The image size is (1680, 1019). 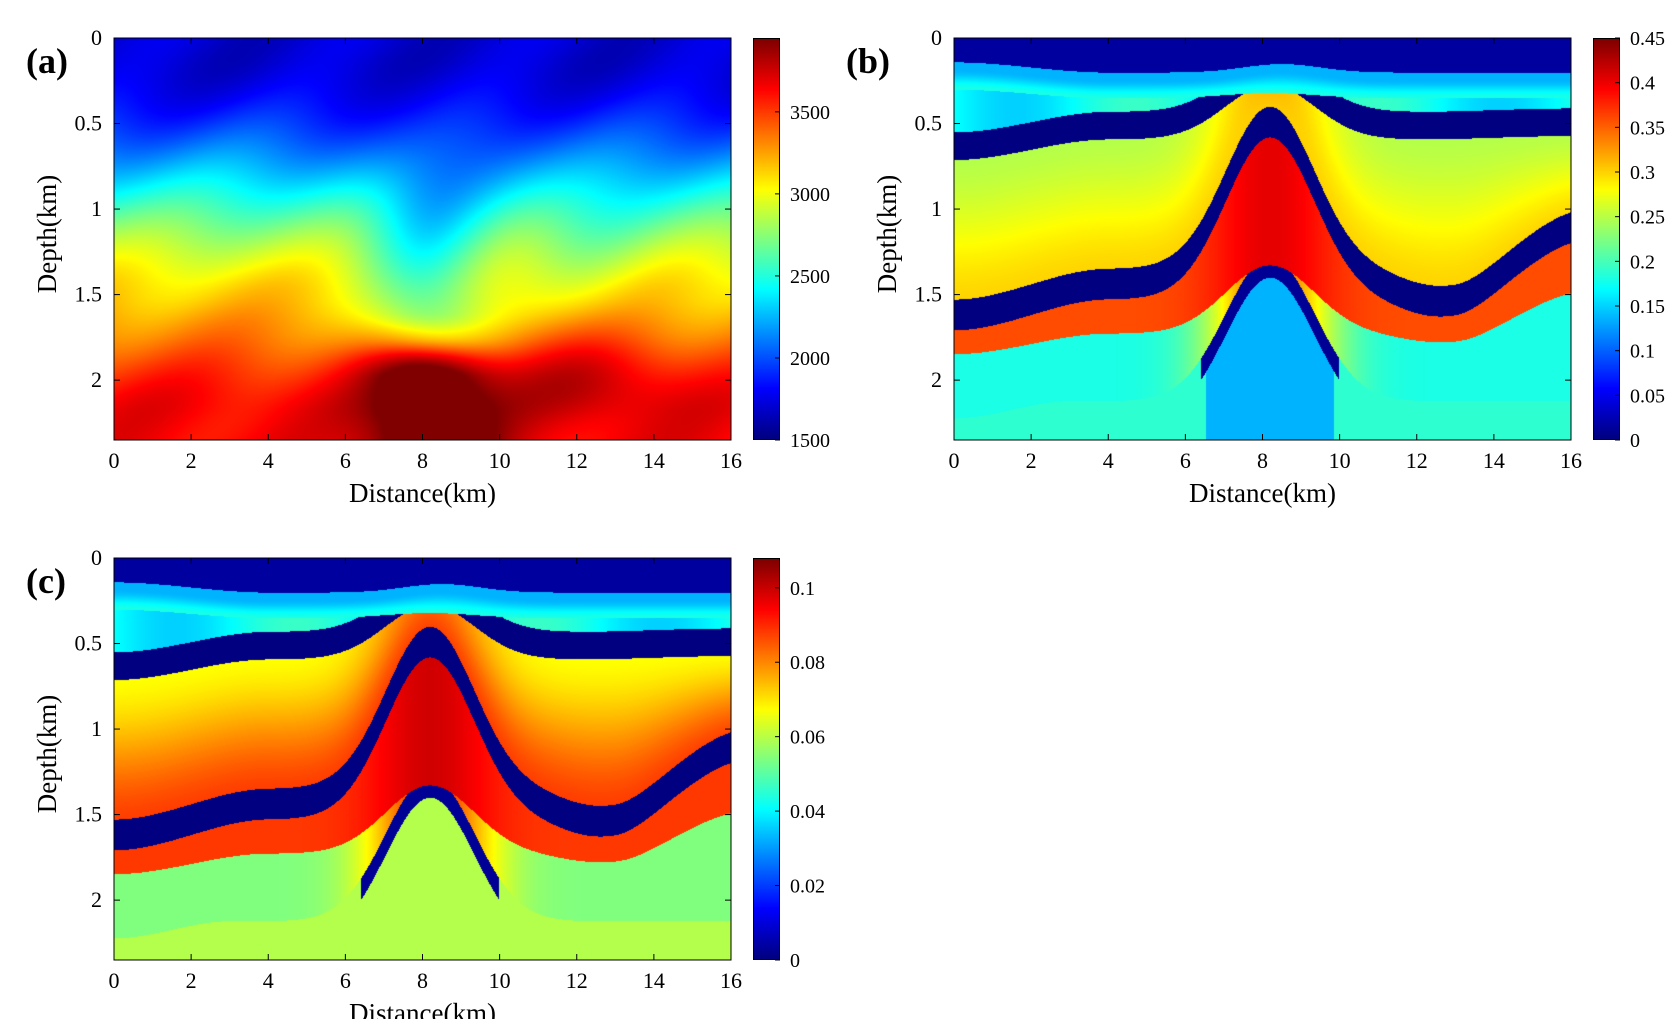 I want to click on colorbar-tick-label: 0.06, so click(x=807, y=738).